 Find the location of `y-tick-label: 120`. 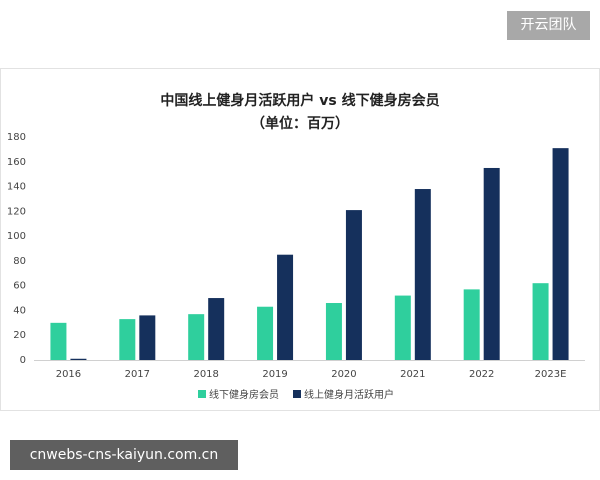

y-tick-label: 120 is located at coordinates (16, 211).